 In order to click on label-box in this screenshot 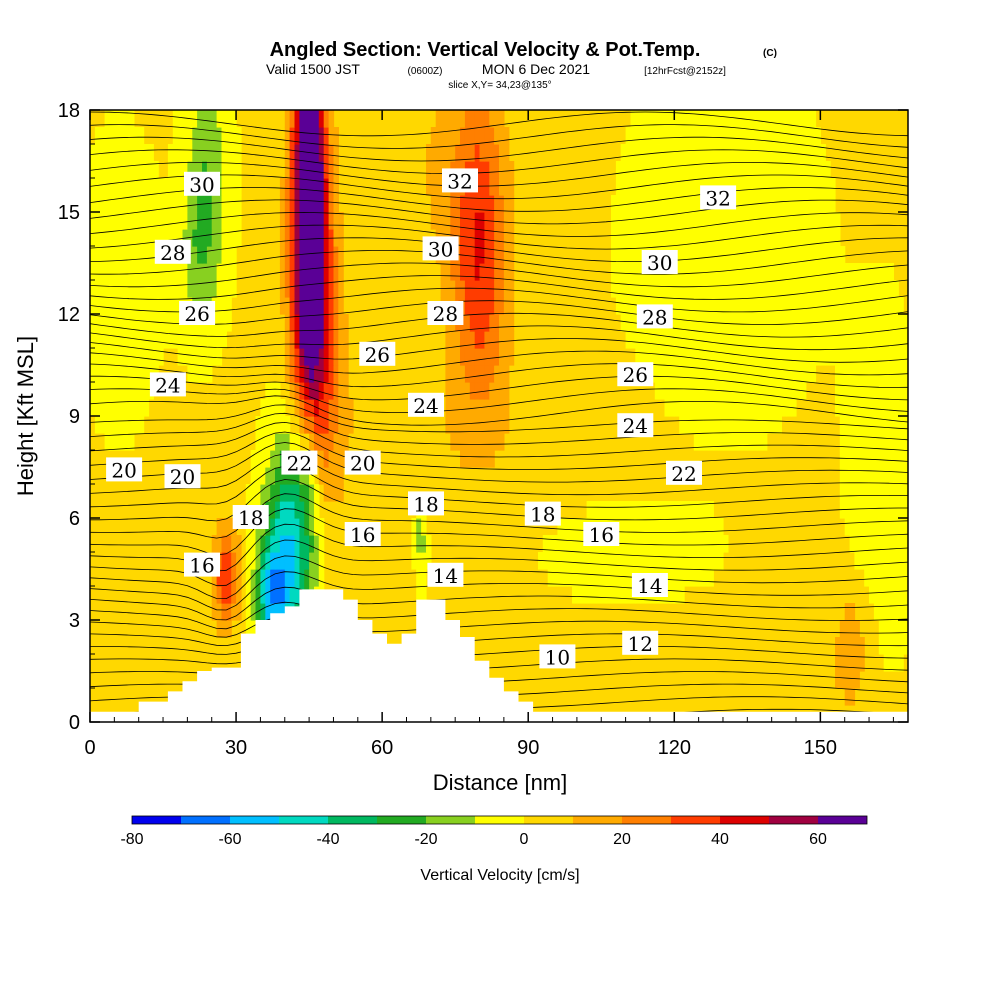, I will do `click(445, 574)`.